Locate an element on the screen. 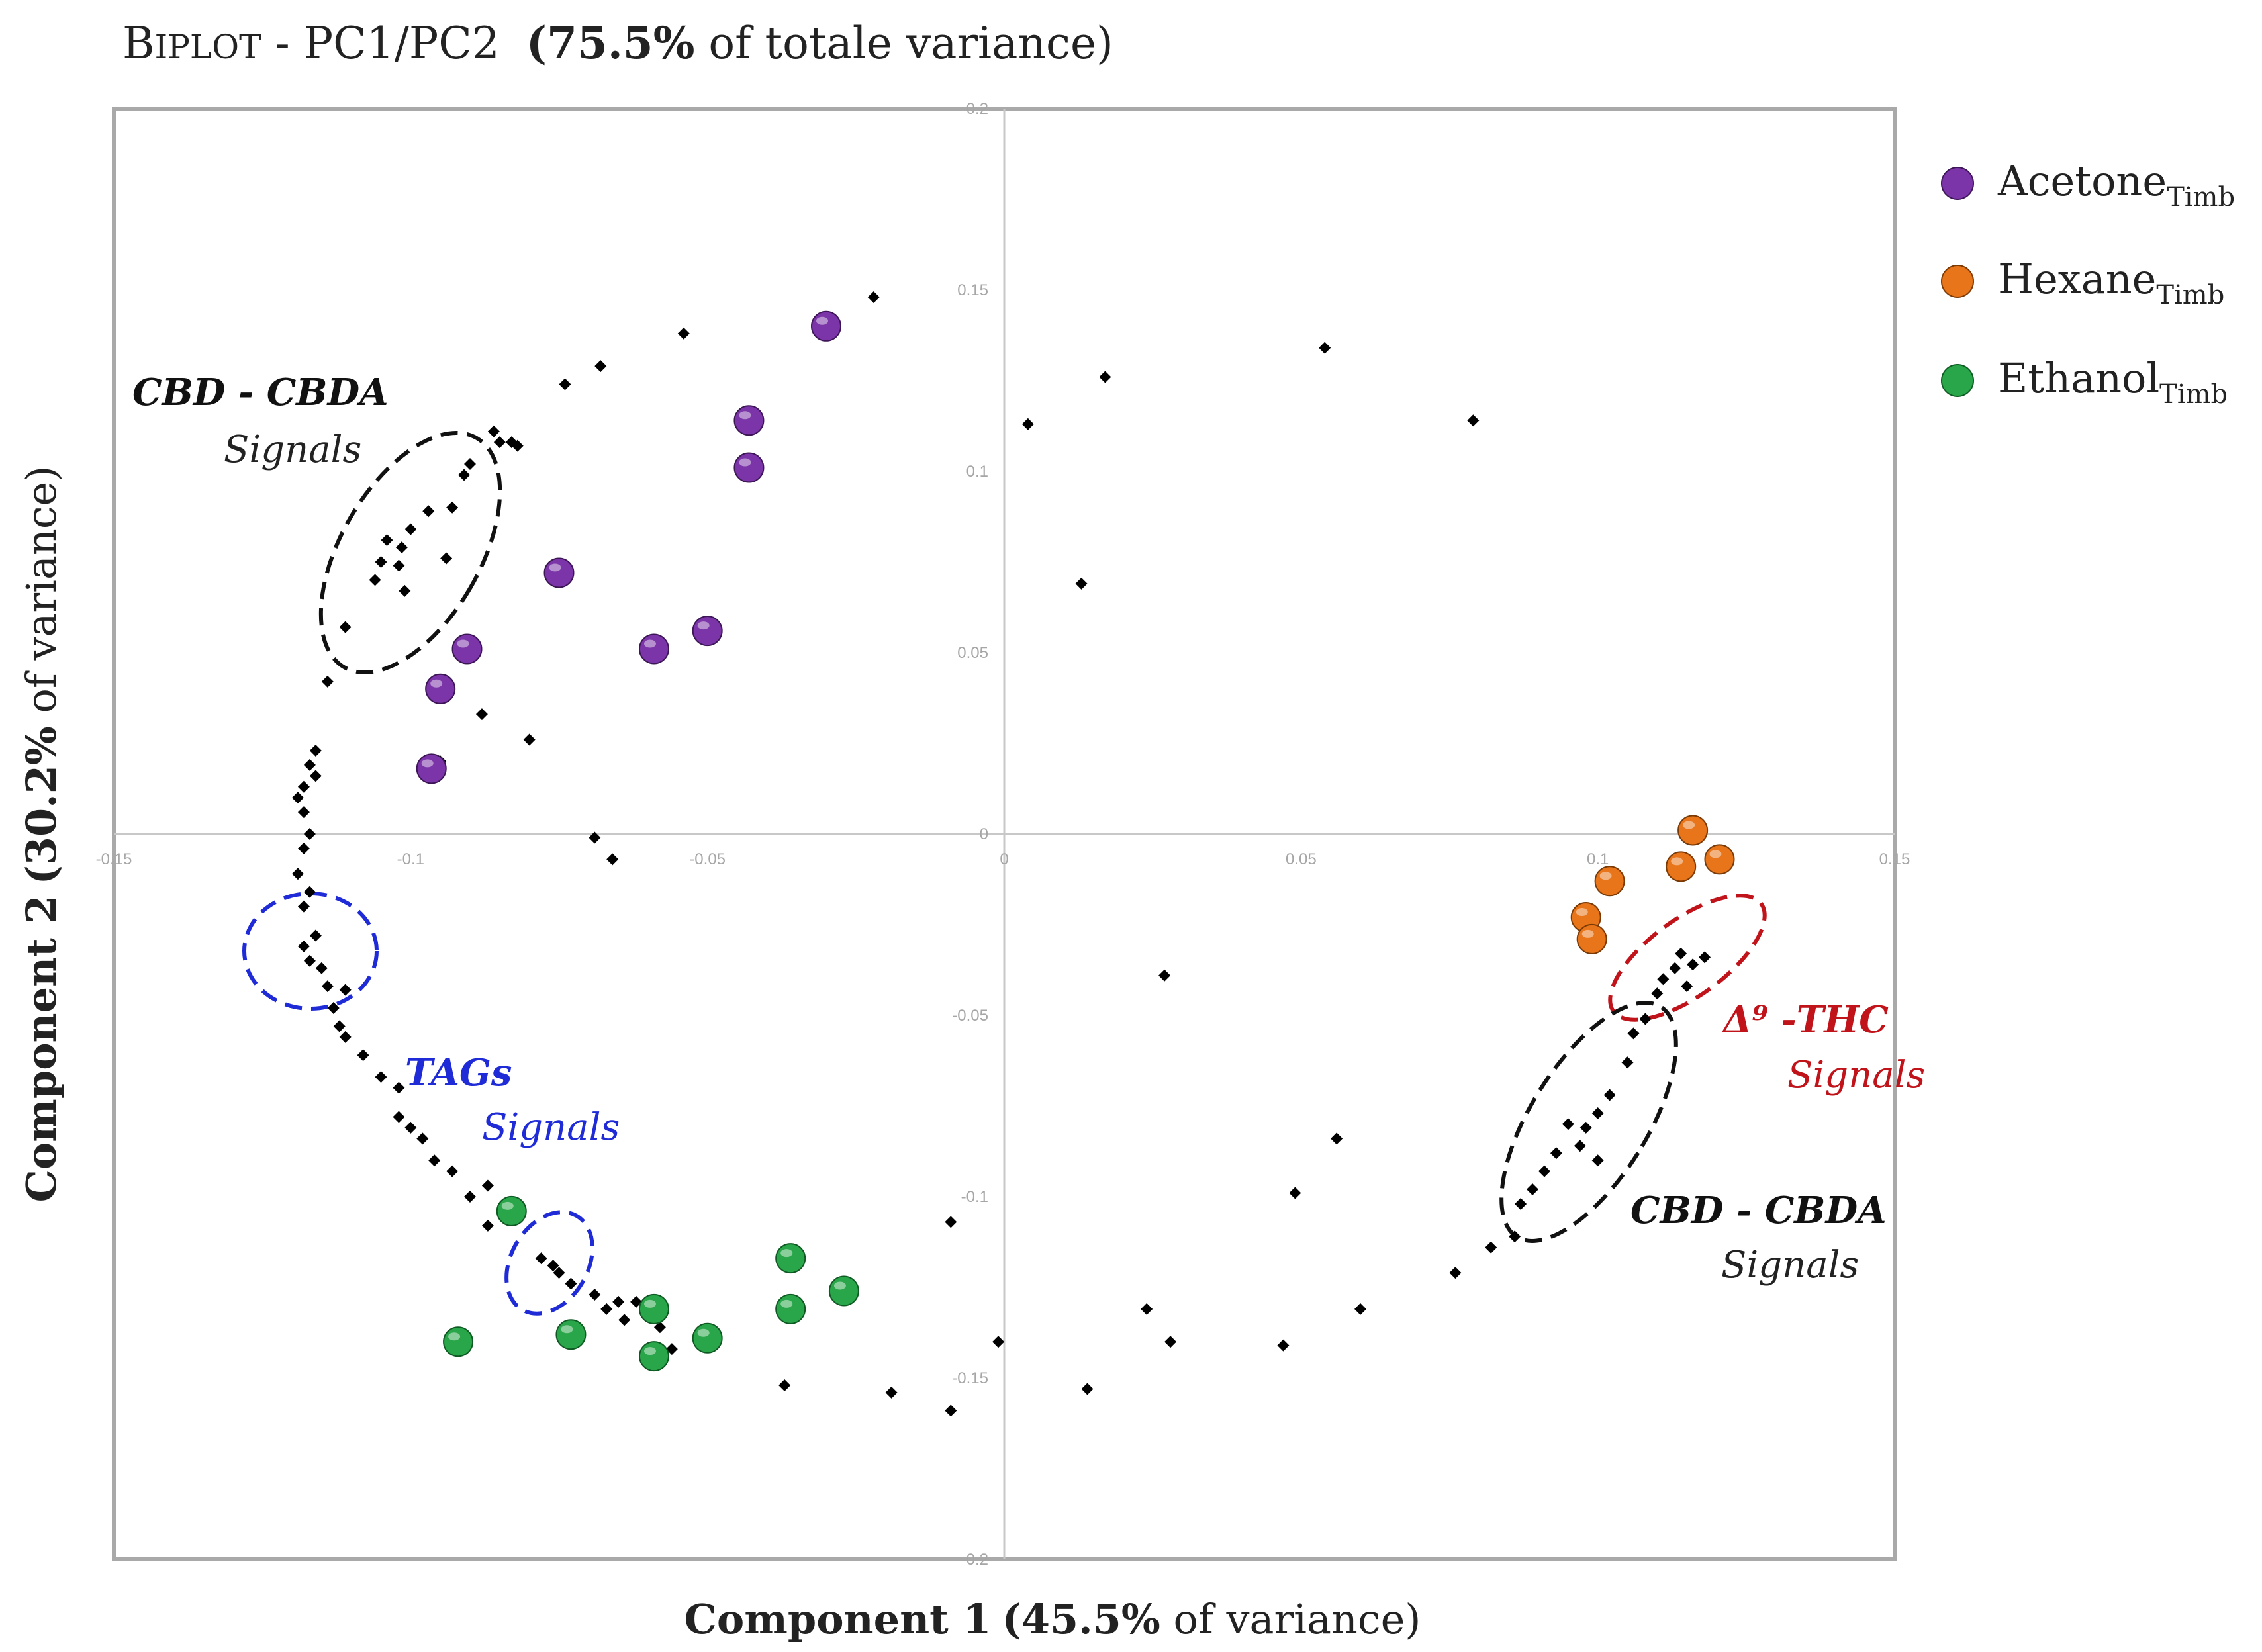 This screenshot has width=2262, height=1652. y-tick-label: -0.05 is located at coordinates (970, 1016).